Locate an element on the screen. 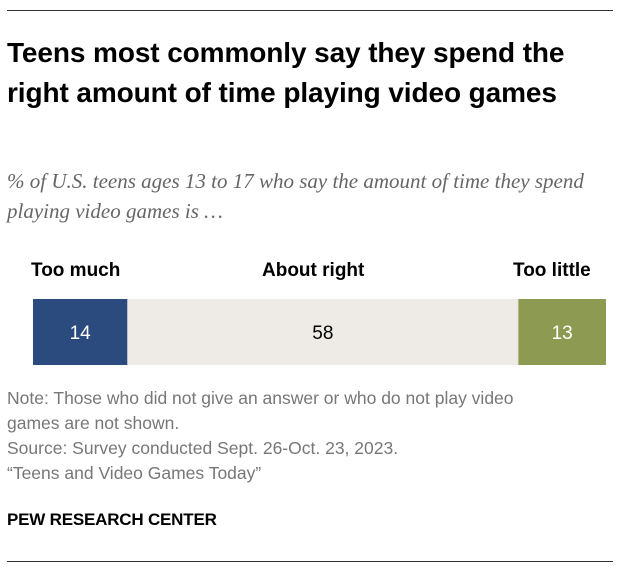  stacked-bar-chart: 14 58 13 is located at coordinates (319, 332).